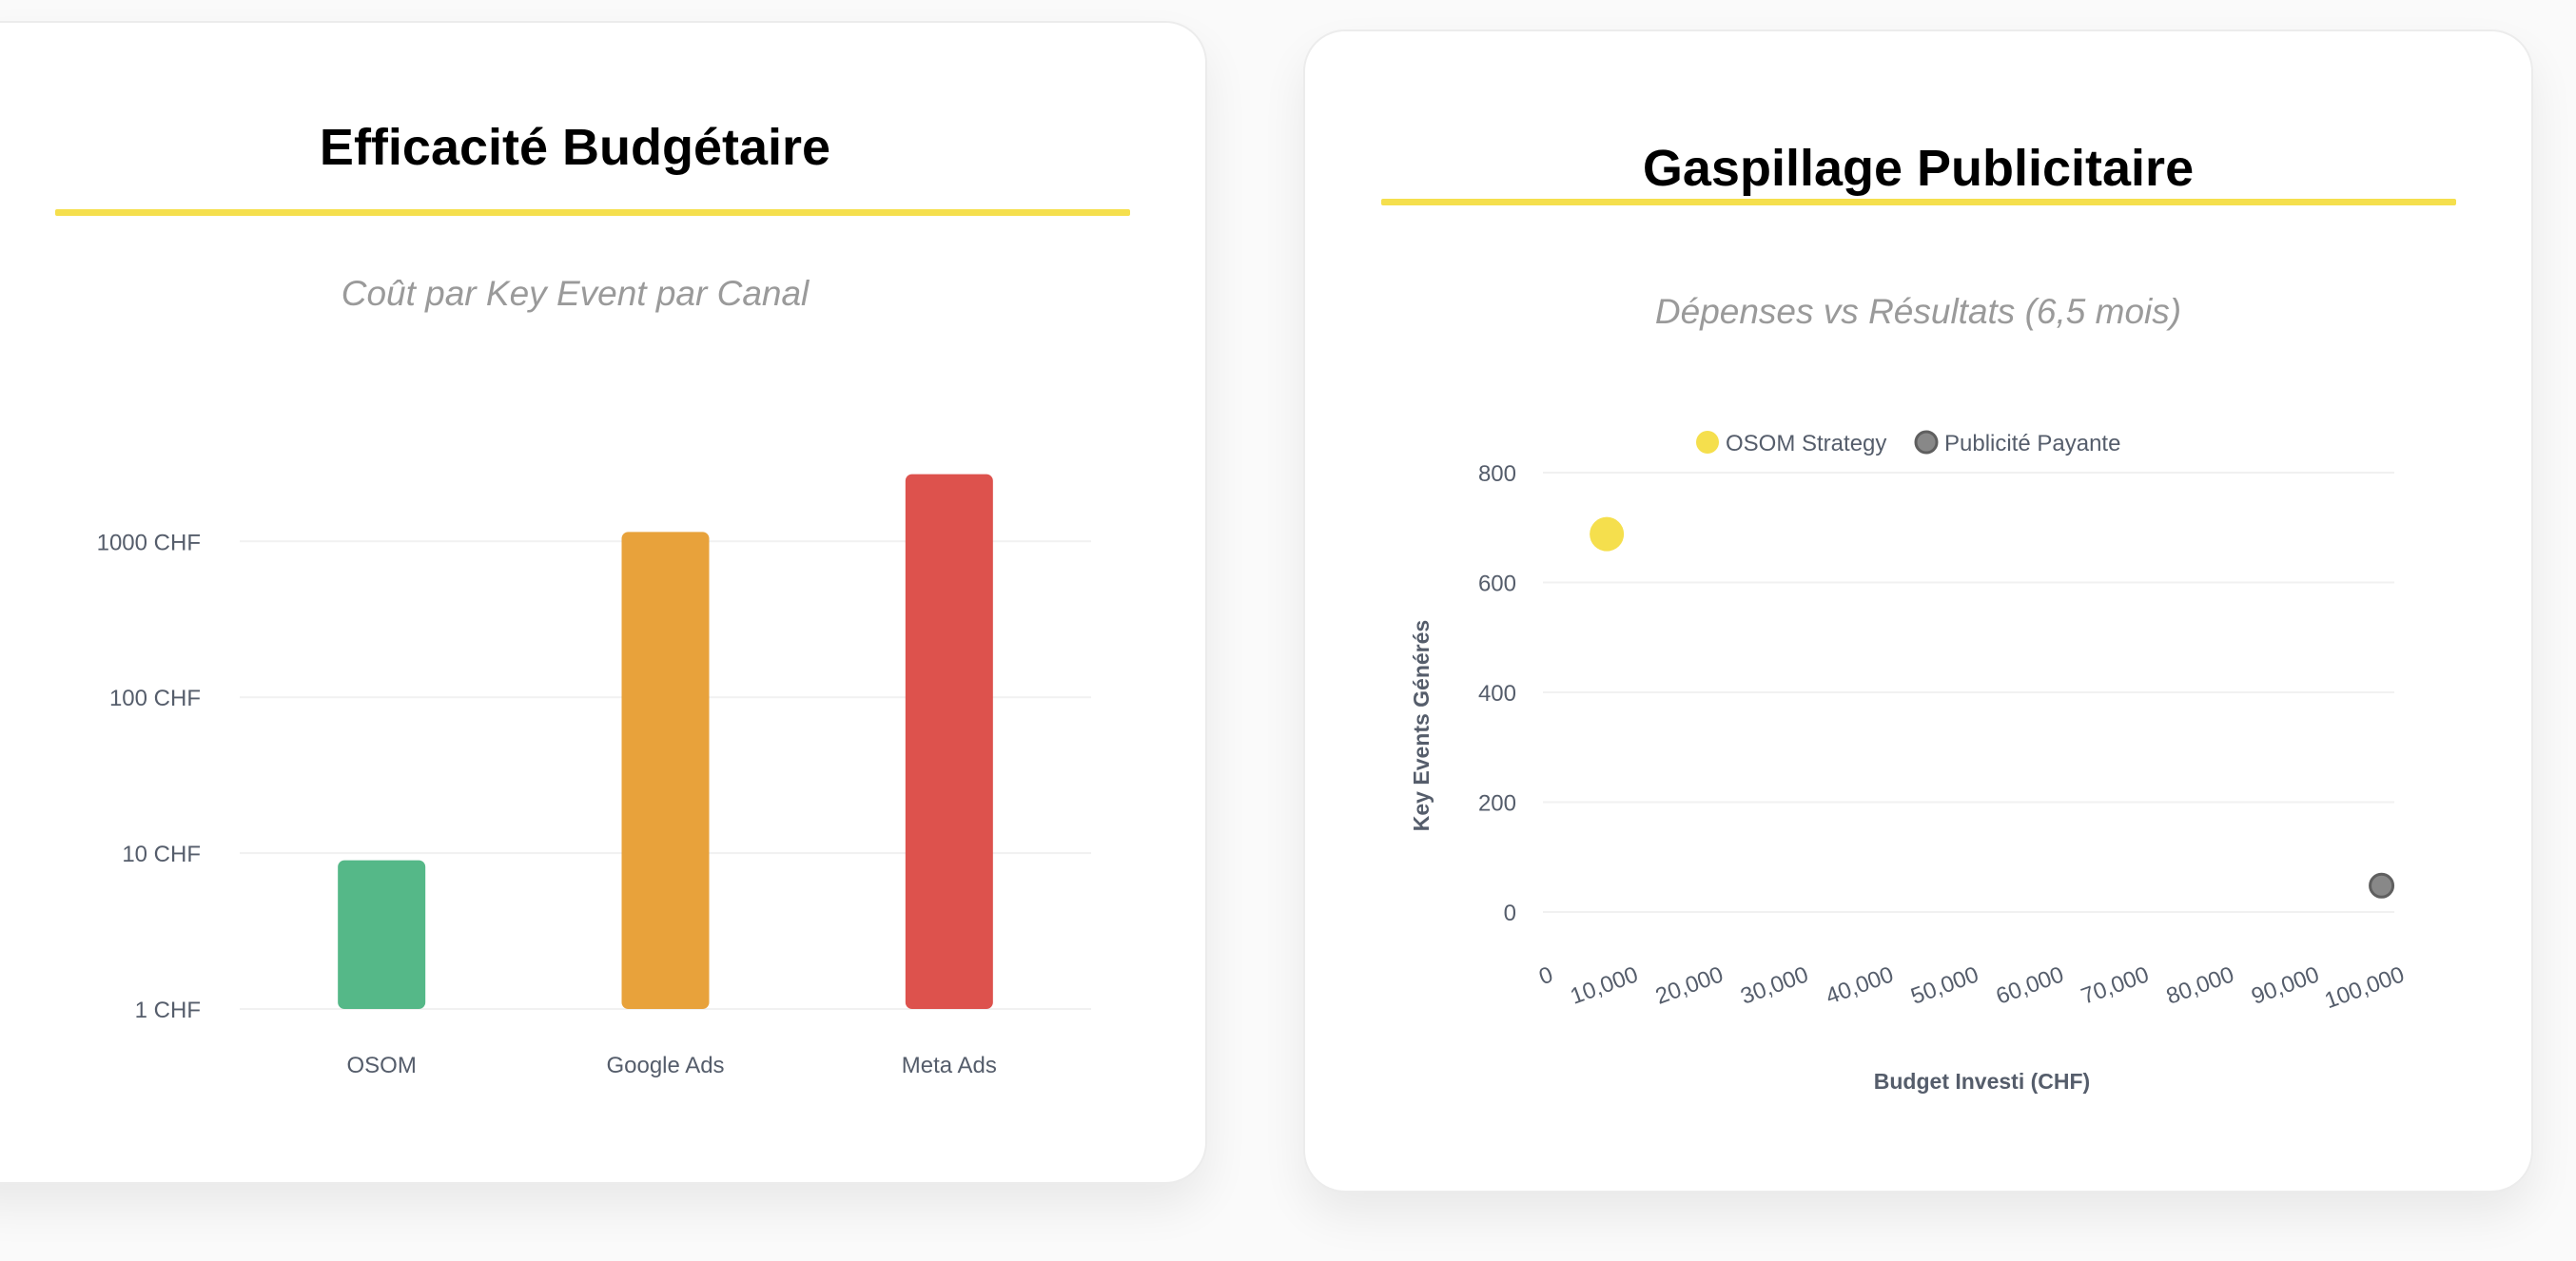 The height and width of the screenshot is (1261, 2576). What do you see at coordinates (1982, 1081) in the screenshot?
I see `x-axis-title: Budget Investi (CHF)` at bounding box center [1982, 1081].